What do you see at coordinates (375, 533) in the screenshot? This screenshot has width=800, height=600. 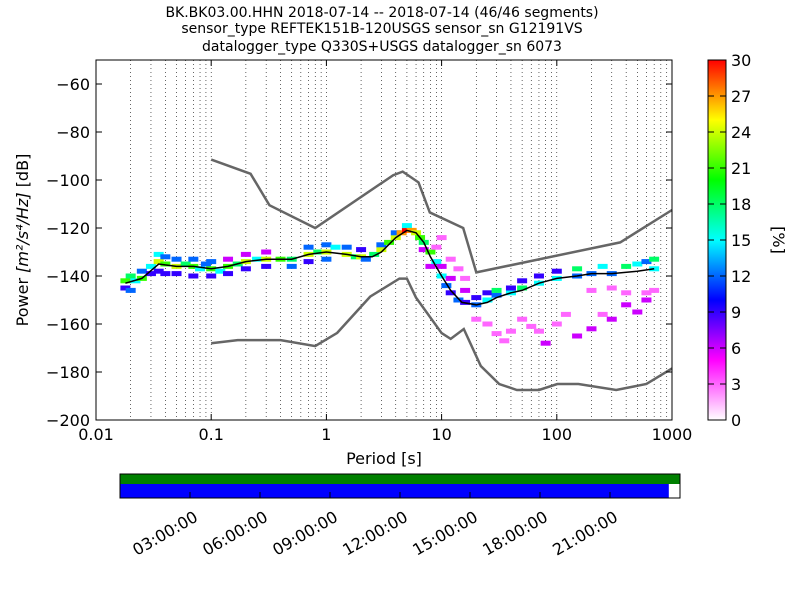 I see `time-tick-label: 12:00:00` at bounding box center [375, 533].